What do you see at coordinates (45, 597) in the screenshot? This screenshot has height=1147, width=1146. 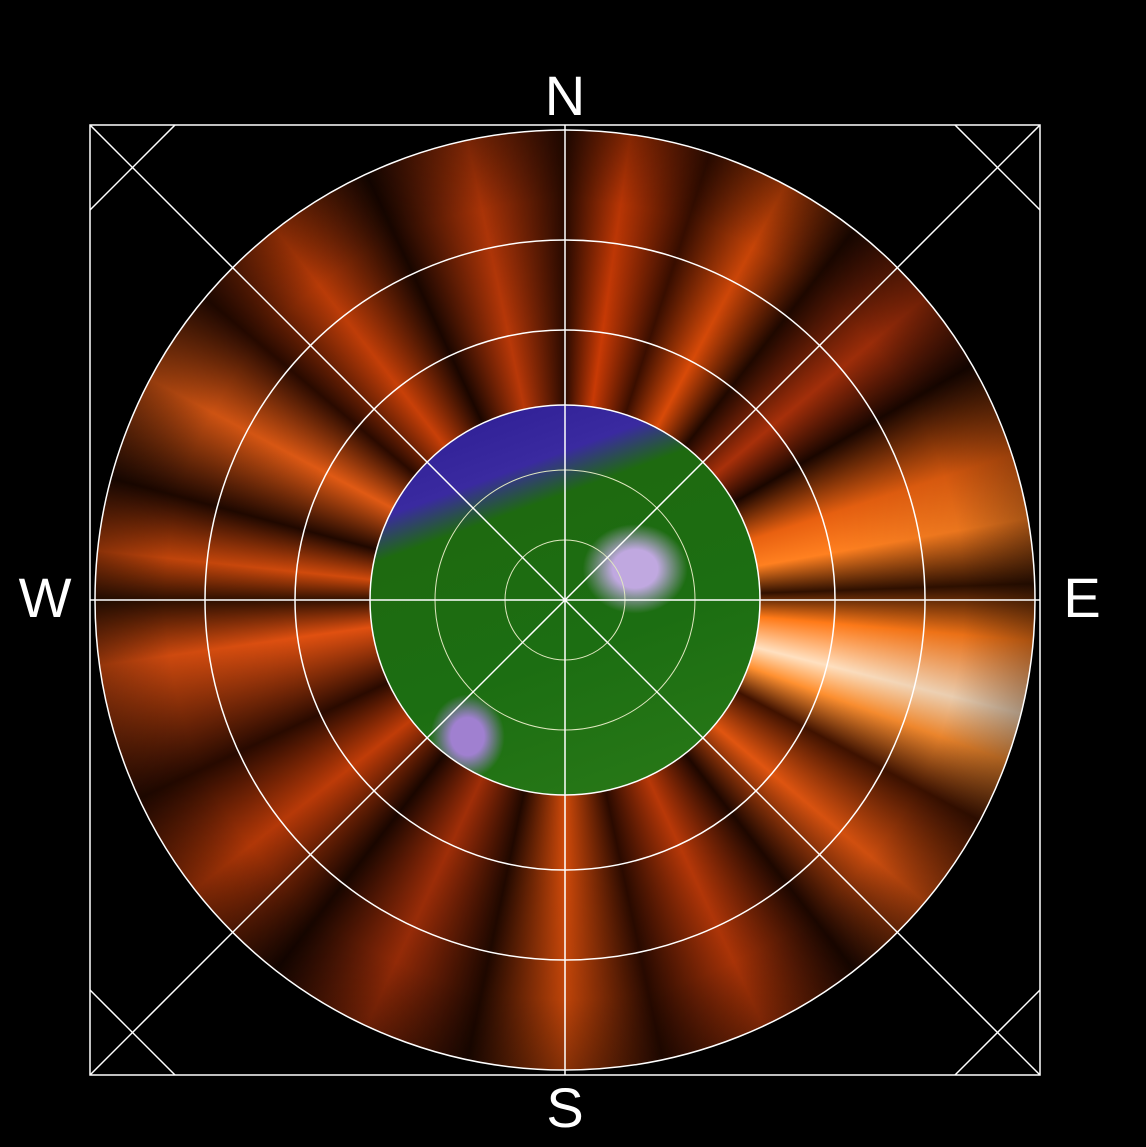 I see `west-label: W` at bounding box center [45, 597].